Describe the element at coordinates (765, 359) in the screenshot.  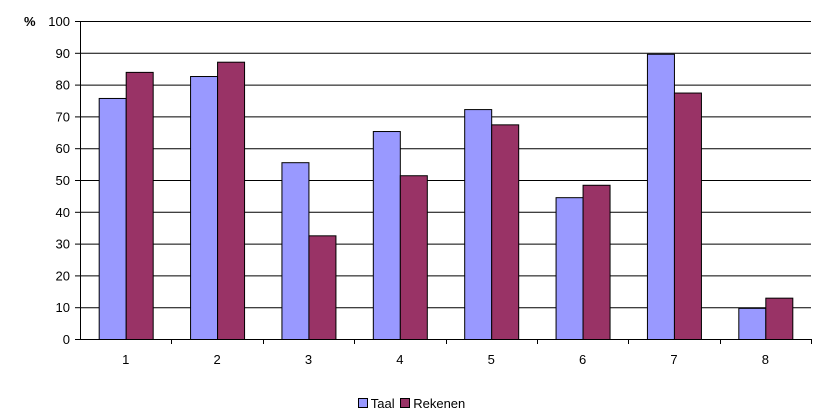
I see `x-tick-label: 8` at that location.